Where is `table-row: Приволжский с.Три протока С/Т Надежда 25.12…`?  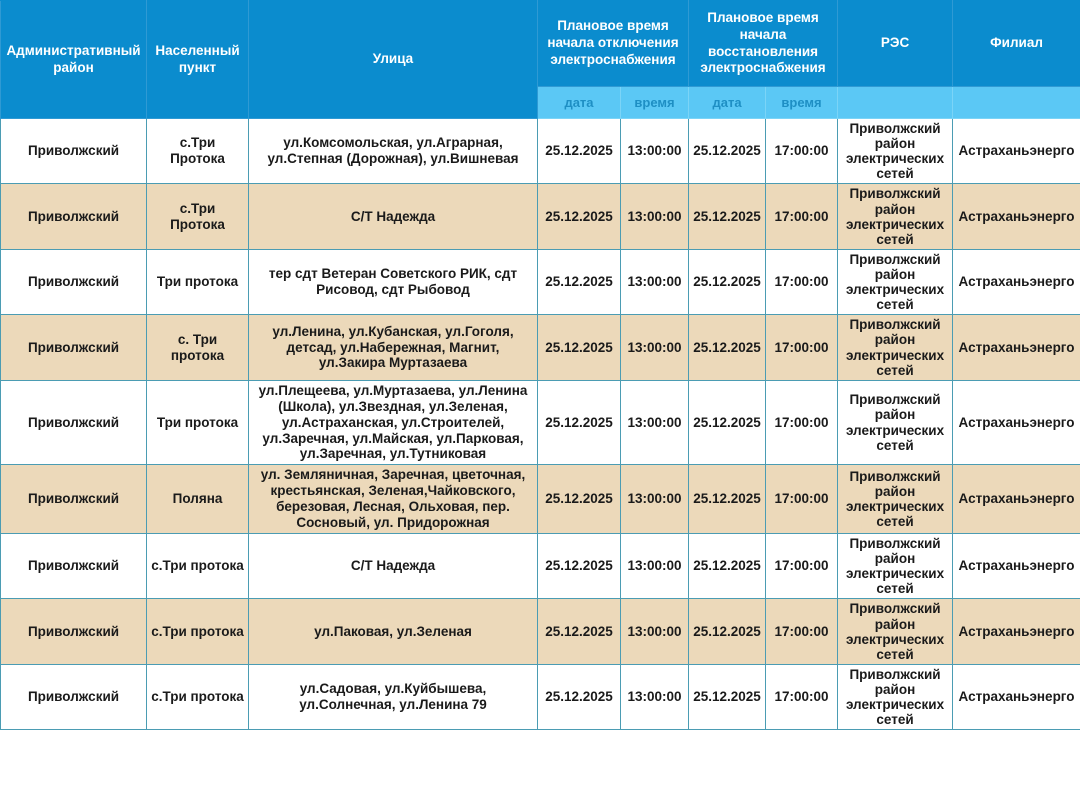
table-row: Приволжский с.Три протока С/Т Надежда 25.12… is located at coordinates (540, 566).